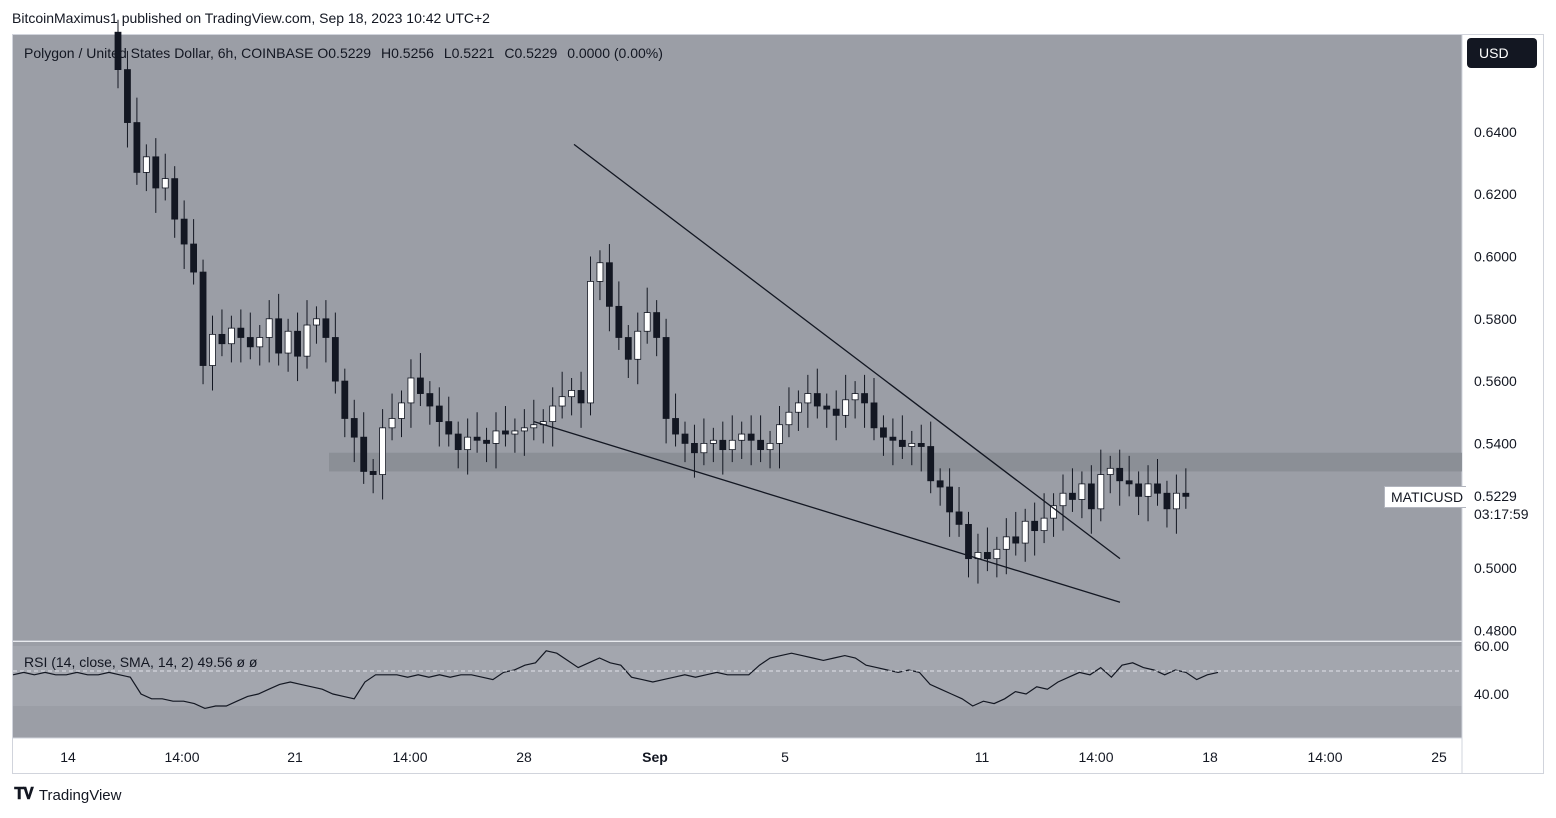  What do you see at coordinates (1495, 630) in the screenshot?
I see `price-axis-tick: 0.4800` at bounding box center [1495, 630].